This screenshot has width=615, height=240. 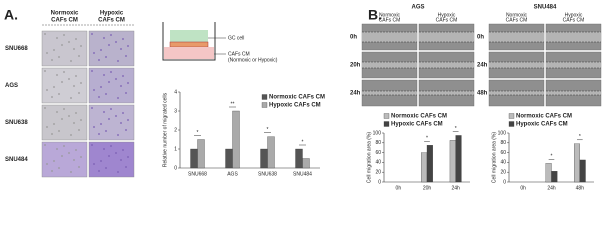 What do you see at coordinates (11, 86) in the screenshot?
I see `row-label: AGS` at bounding box center [11, 86].